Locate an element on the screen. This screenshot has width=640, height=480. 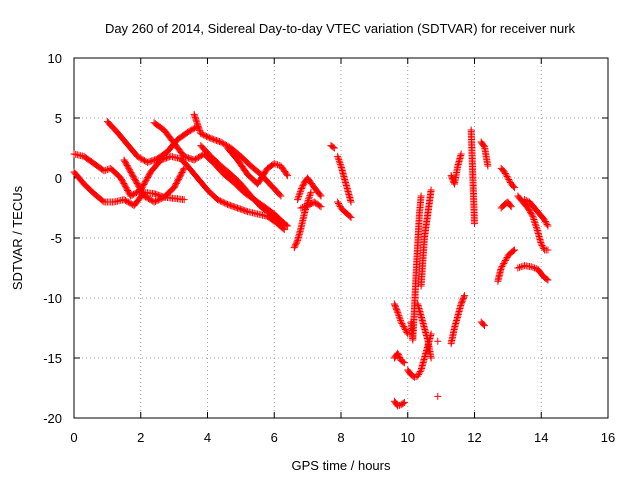
x-tick-label: 2 is located at coordinates (140, 437).